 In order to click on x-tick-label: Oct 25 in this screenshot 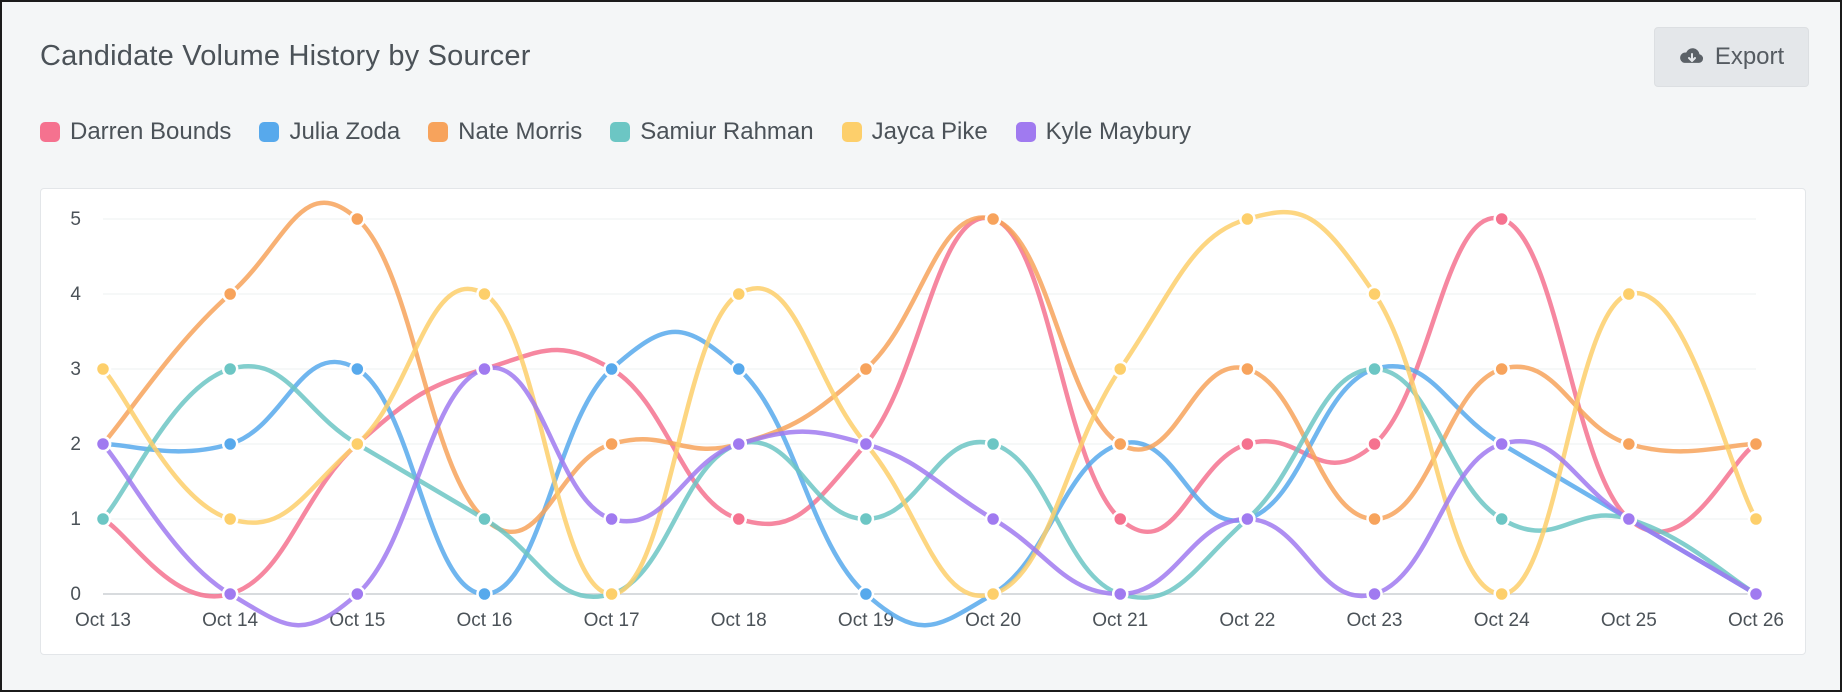, I will do `click(1629, 620)`.